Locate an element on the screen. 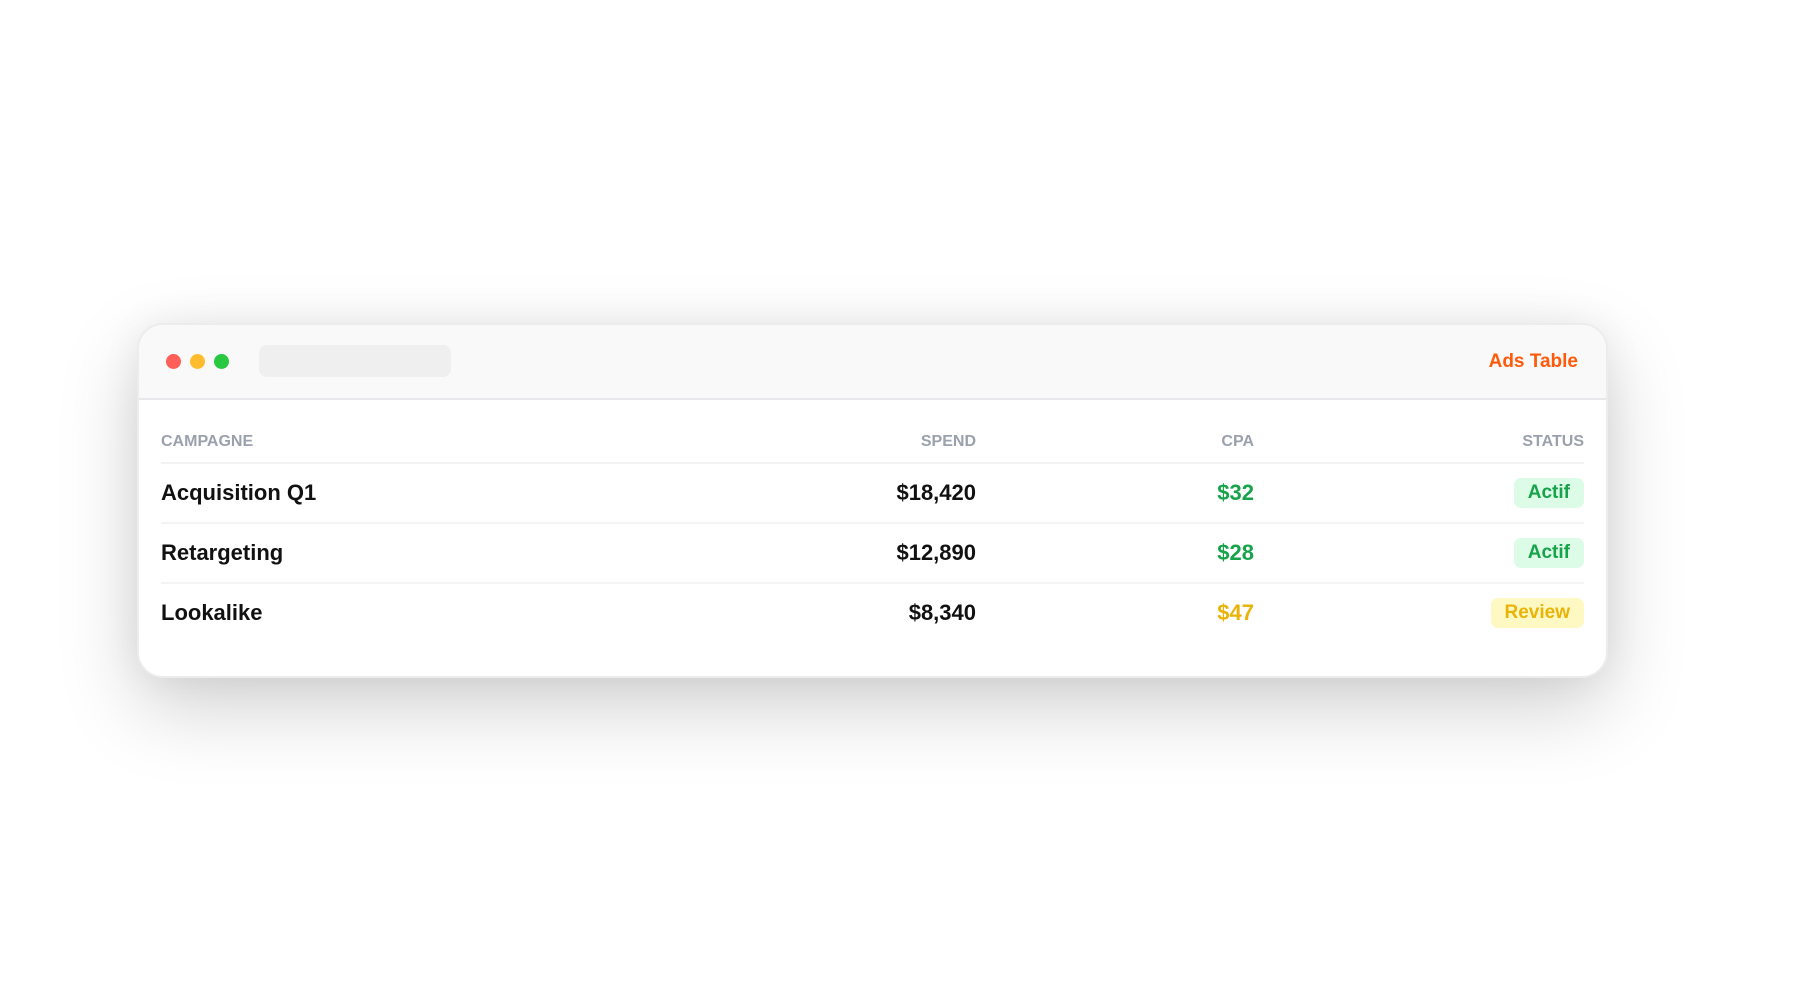  spend-value: $8,340 is located at coordinates (942, 612).